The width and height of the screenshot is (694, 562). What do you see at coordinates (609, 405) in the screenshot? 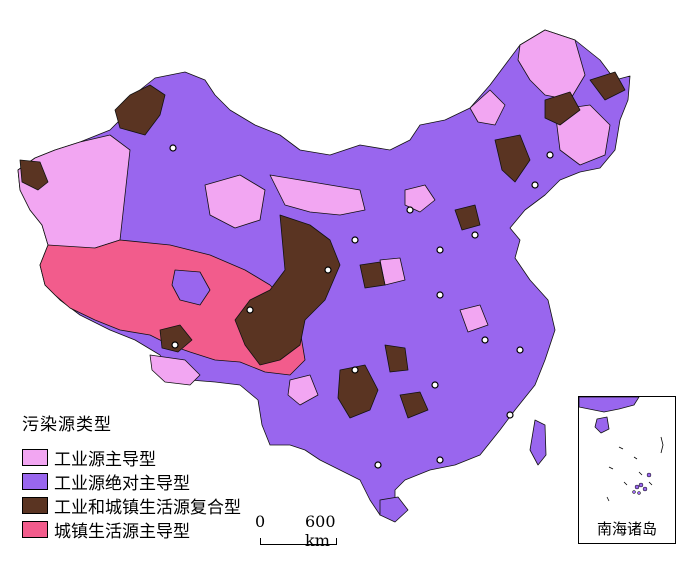
I see `inset-mainland-region` at bounding box center [609, 405].